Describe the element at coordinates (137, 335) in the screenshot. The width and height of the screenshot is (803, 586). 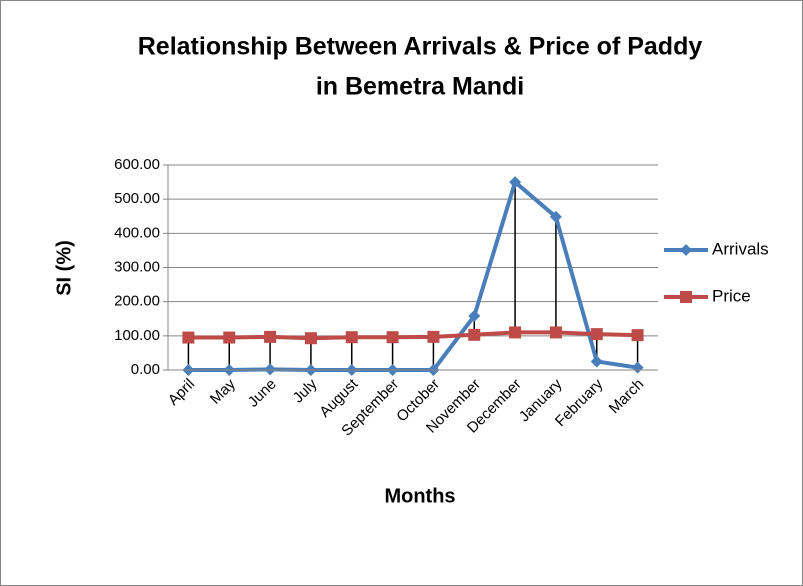
I see `y-tick-label: 100.00` at that location.